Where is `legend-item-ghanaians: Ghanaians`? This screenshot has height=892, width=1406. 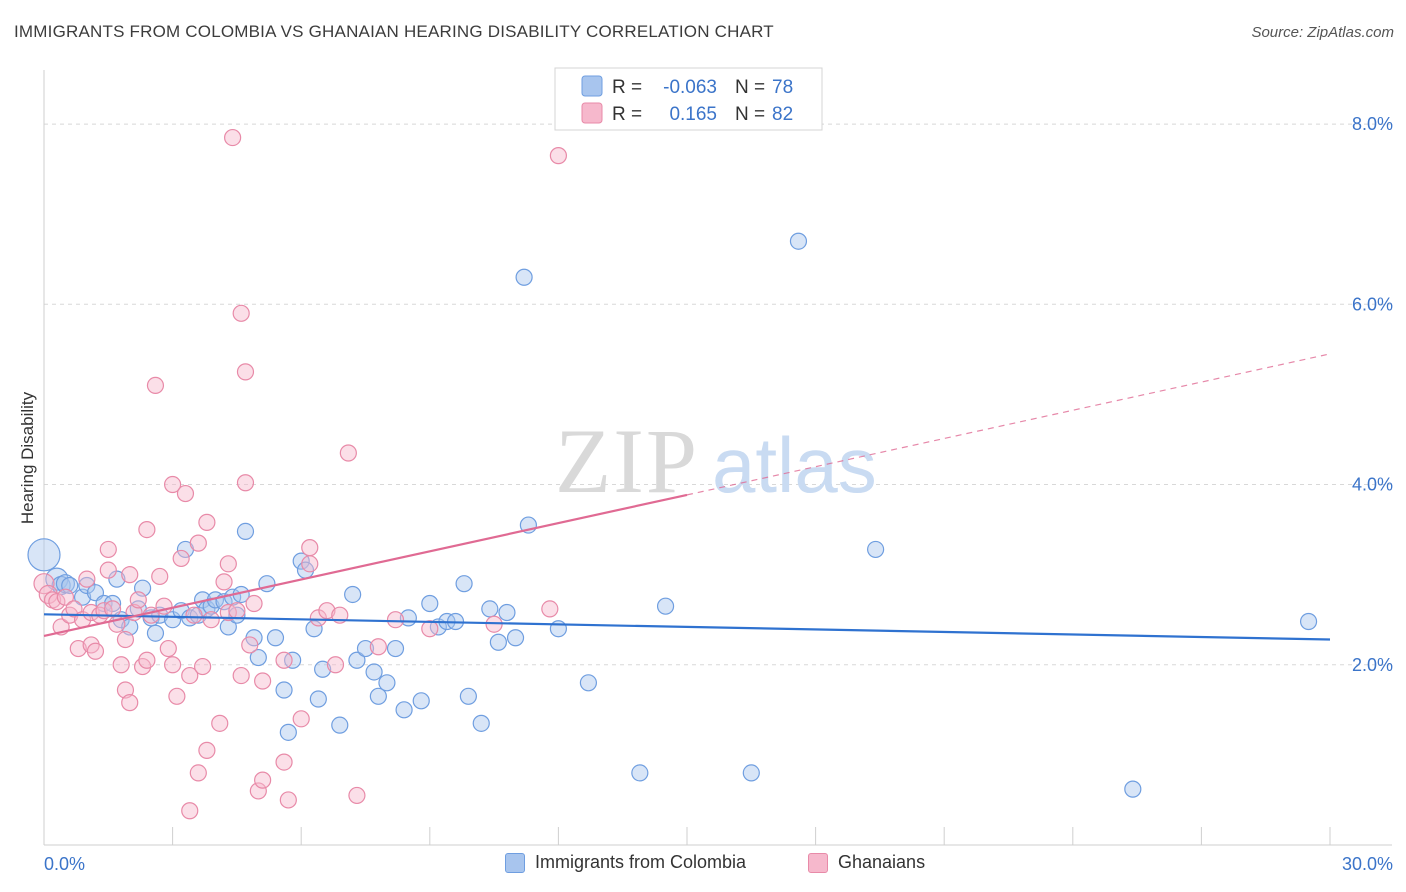
legend-item-ghanaians: Ghanaians is located at coordinates (866, 862).